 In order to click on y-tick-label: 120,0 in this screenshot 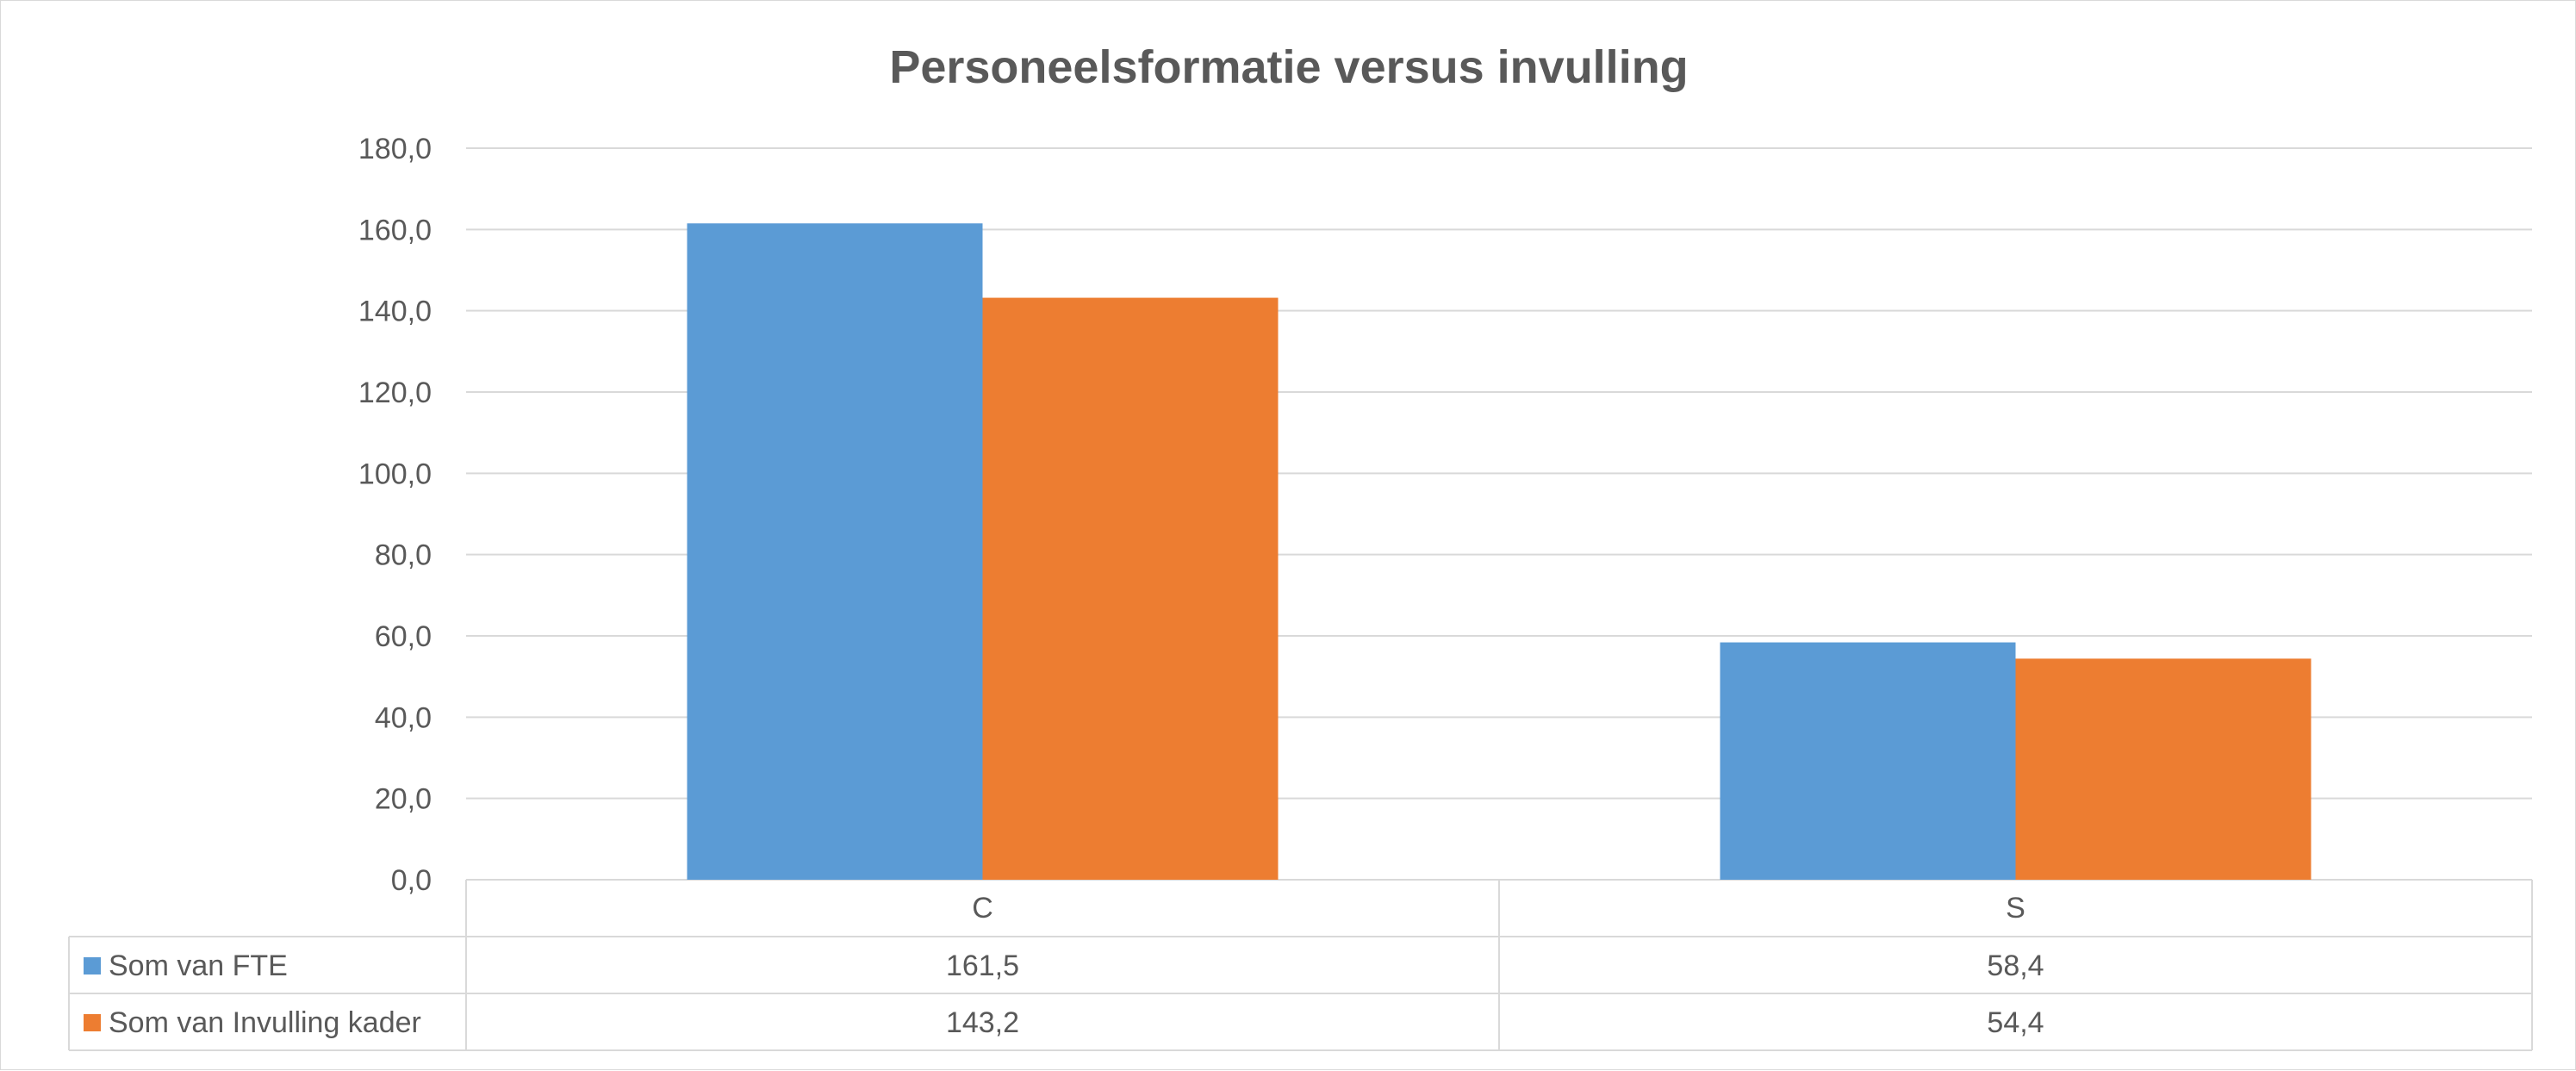, I will do `click(395, 393)`.